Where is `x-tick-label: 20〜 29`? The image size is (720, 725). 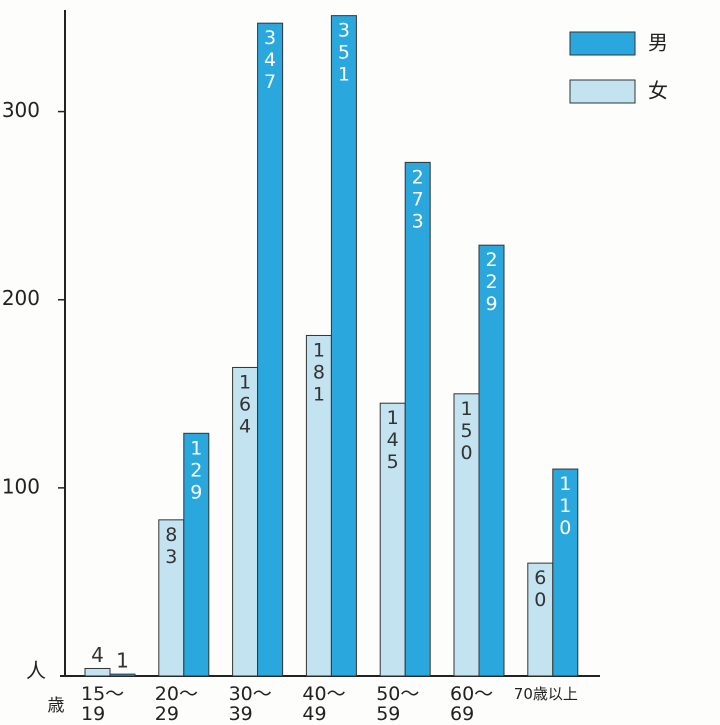 x-tick-label: 20〜 29 is located at coordinates (176, 704).